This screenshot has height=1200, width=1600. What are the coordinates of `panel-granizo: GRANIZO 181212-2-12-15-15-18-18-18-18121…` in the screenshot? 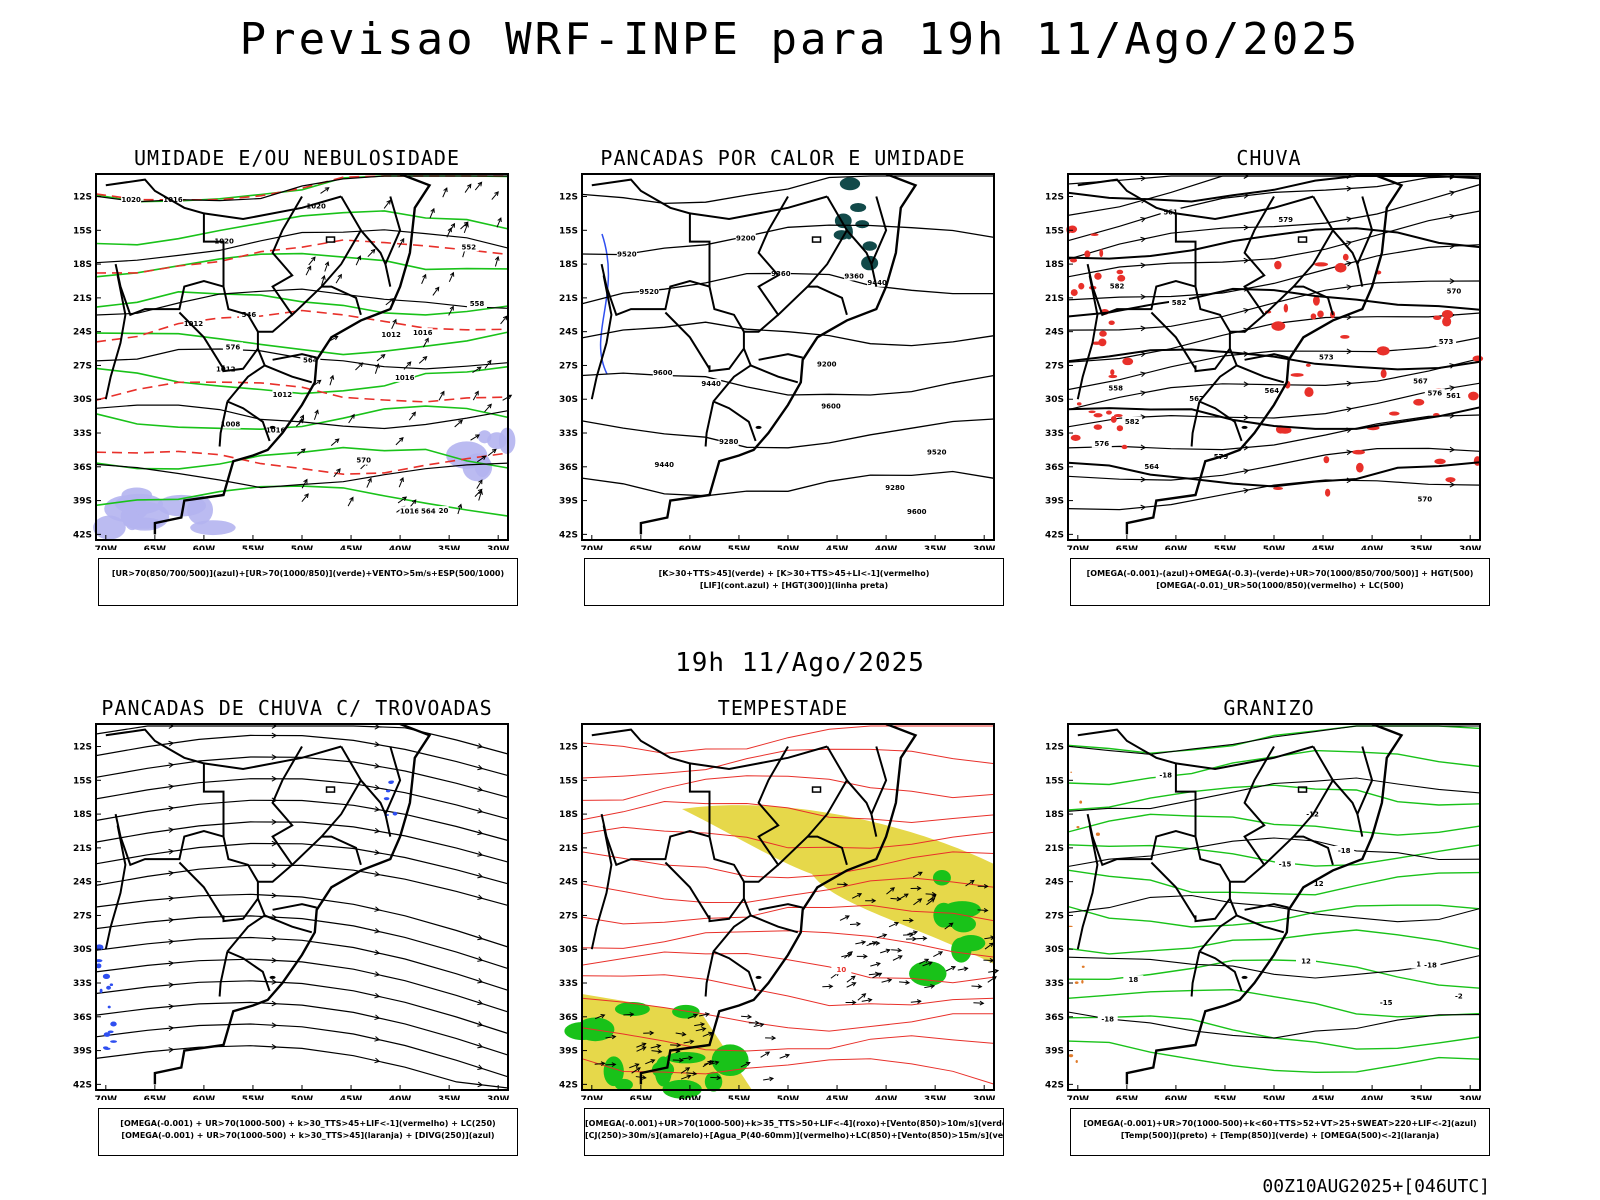 It's located at (1269, 931).